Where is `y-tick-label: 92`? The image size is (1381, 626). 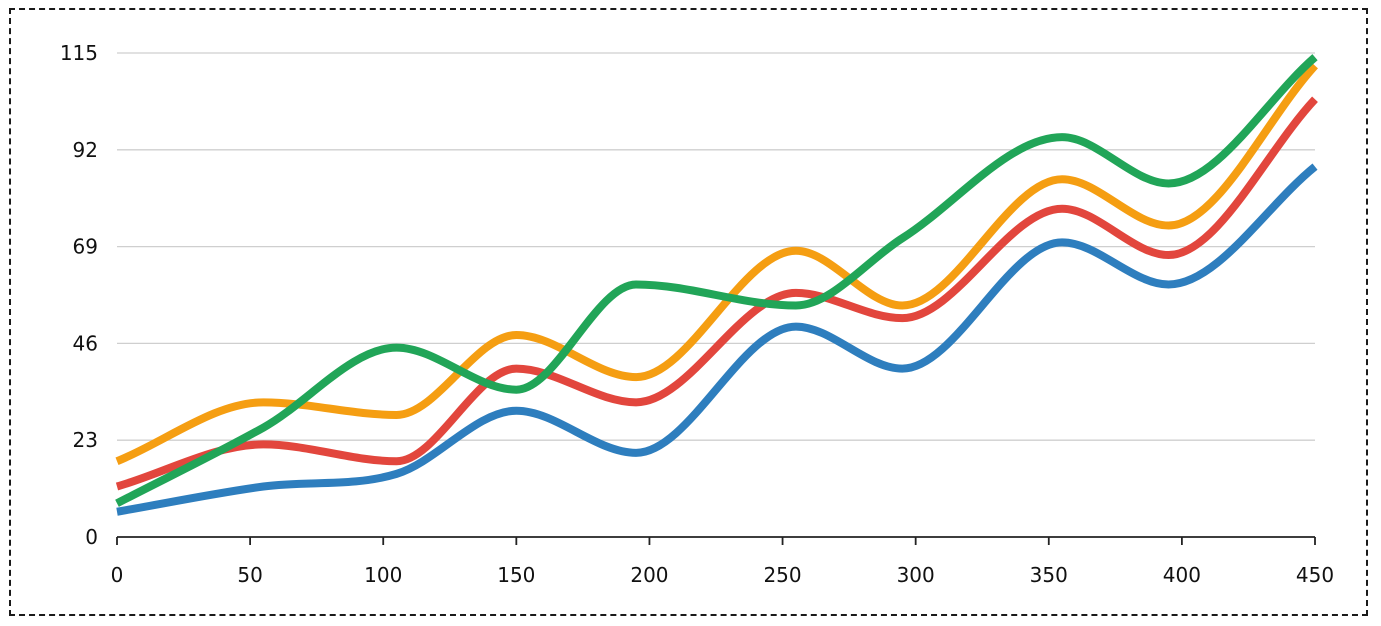 y-tick-label: 92 is located at coordinates (85, 150).